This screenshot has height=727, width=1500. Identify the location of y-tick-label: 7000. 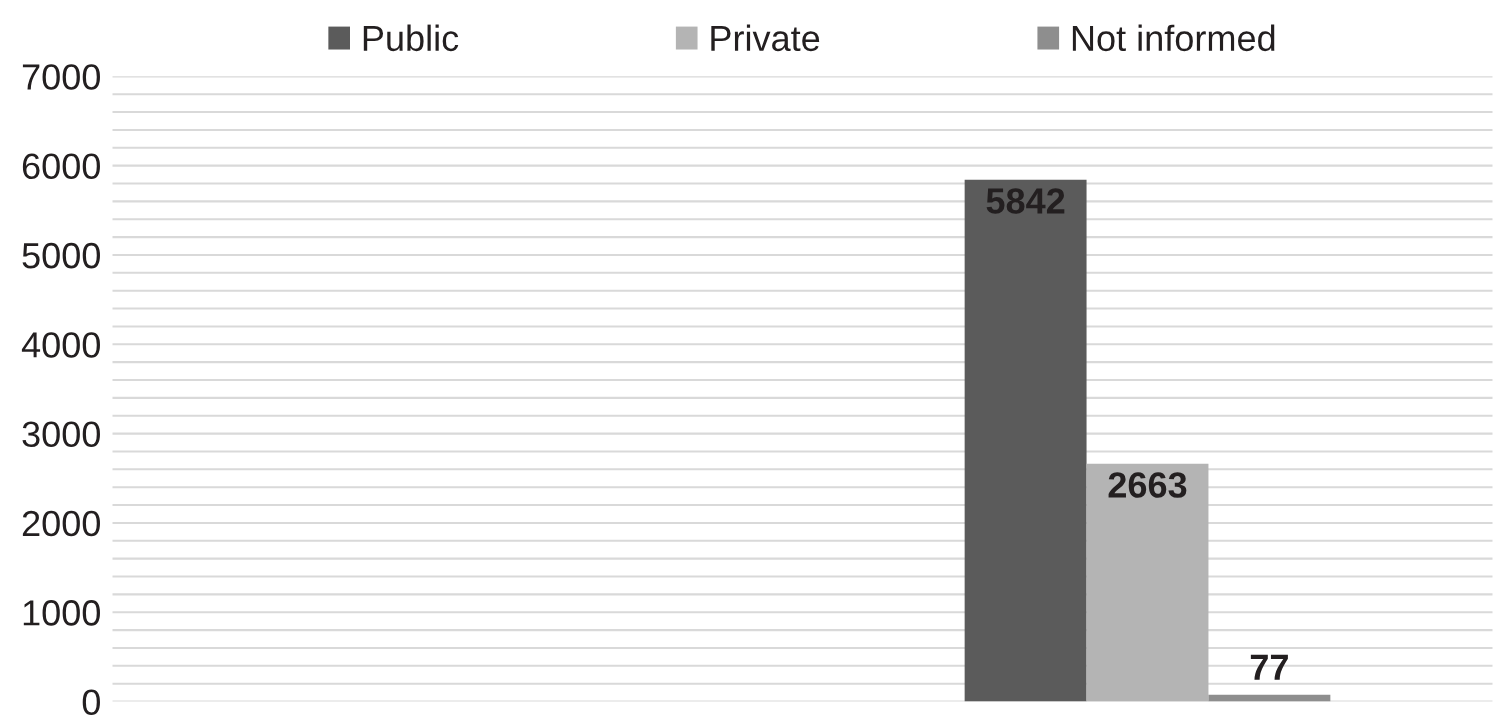
(61, 77).